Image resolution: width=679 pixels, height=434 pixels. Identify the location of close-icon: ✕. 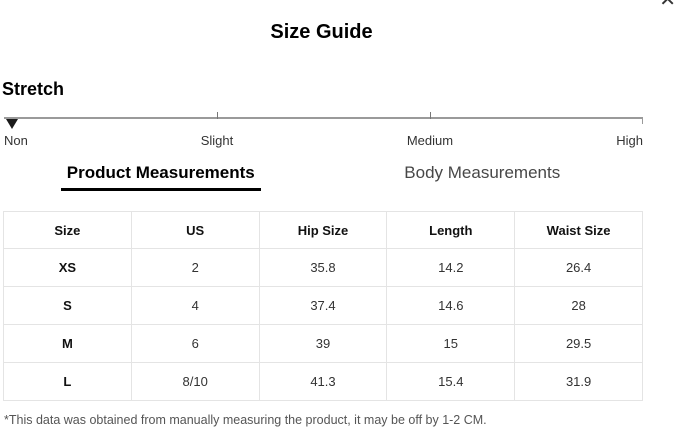
(667, 5).